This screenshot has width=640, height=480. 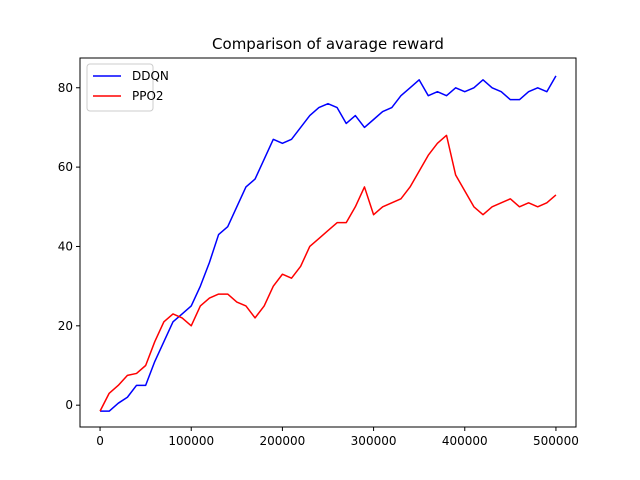 I want to click on x-tick-label: 200000, so click(x=283, y=441).